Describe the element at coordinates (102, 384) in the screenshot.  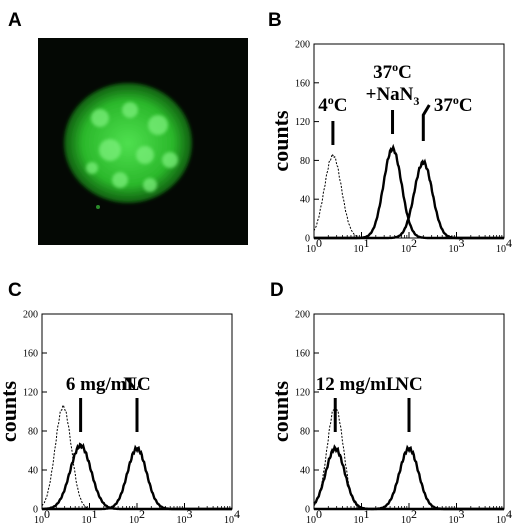
I see `annotation-label: 6 mg/mL` at that location.